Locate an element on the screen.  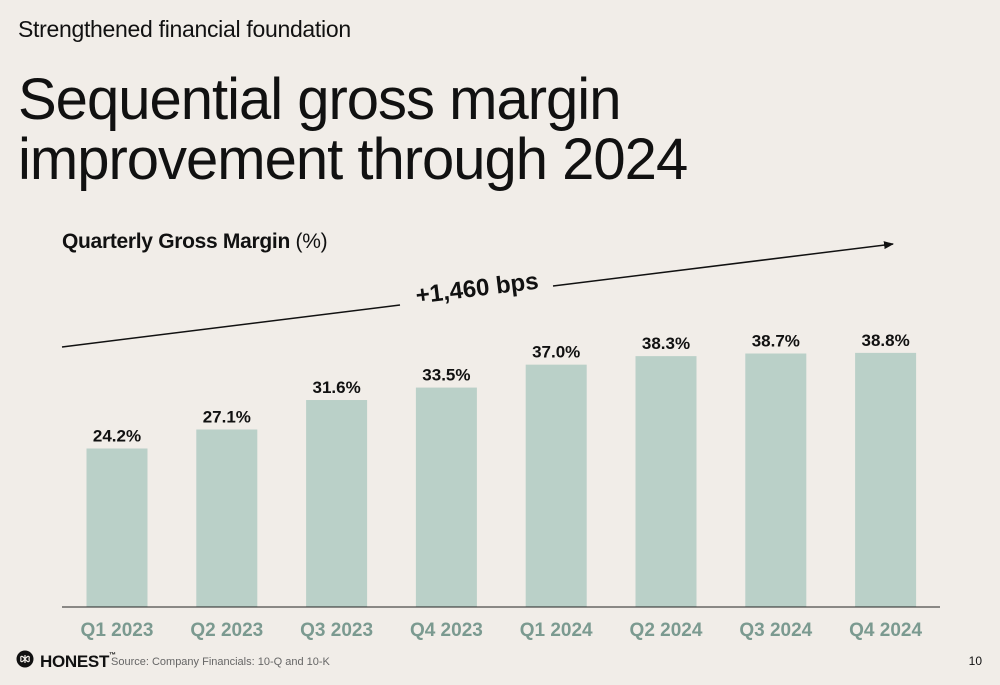
brand-logo: HONEST™ is located at coordinates (66, 661).